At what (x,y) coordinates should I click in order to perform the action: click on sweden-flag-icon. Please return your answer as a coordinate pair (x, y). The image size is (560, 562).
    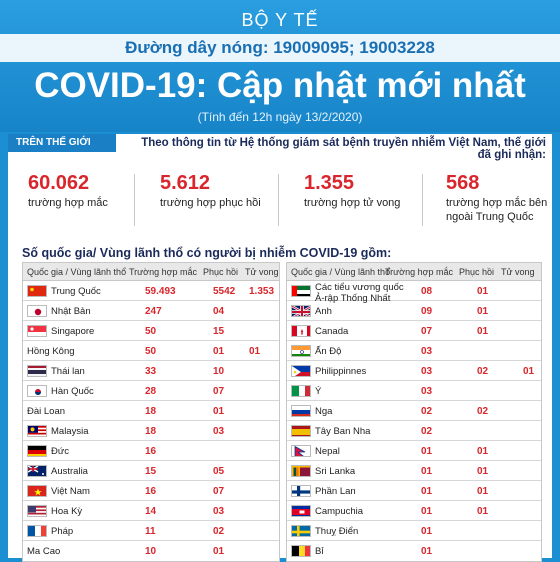
    Looking at the image, I should click on (301, 531).